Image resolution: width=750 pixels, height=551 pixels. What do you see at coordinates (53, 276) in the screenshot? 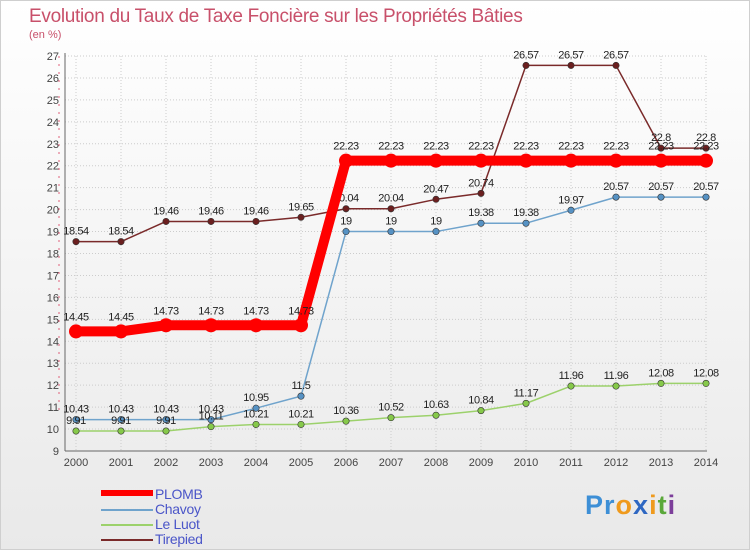
I see `y-tick-label: 17` at bounding box center [53, 276].